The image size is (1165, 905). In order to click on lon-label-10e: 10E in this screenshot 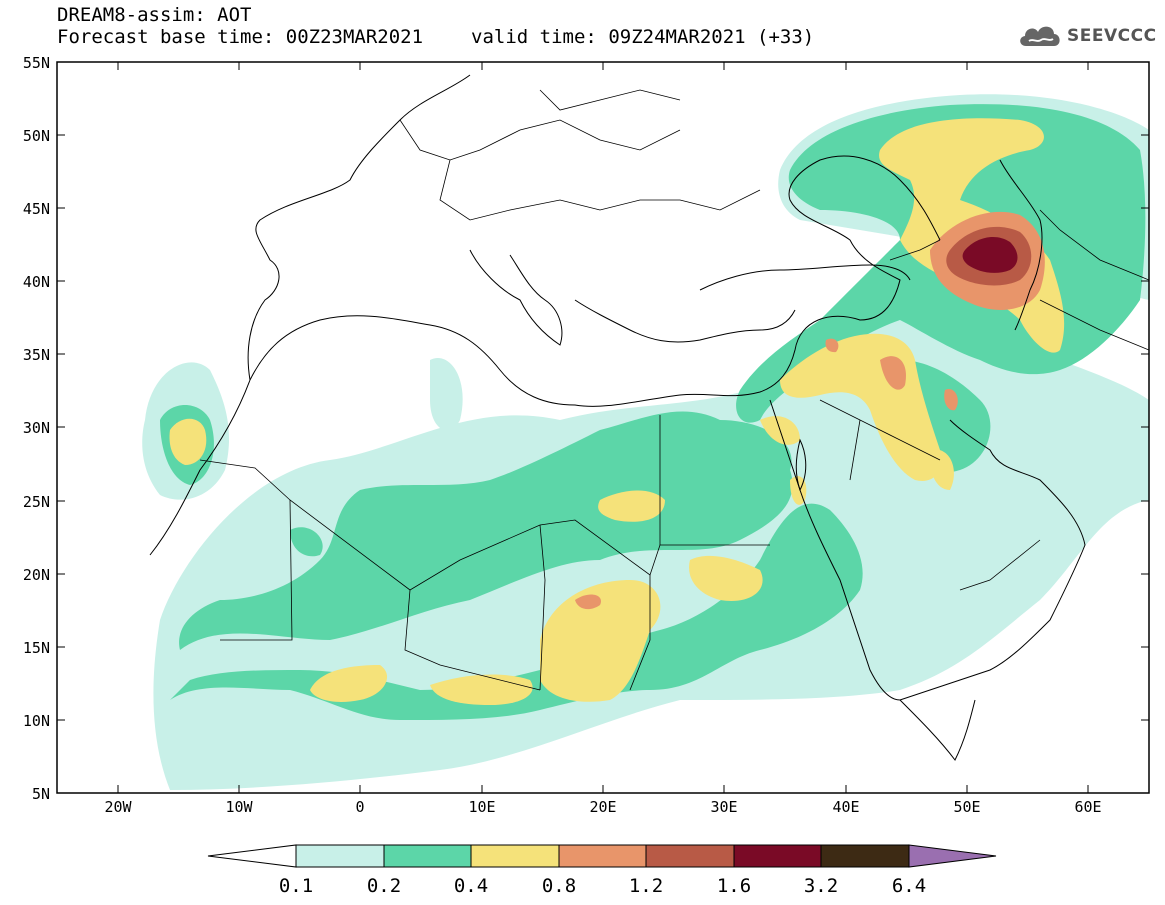, I will do `click(481, 807)`.